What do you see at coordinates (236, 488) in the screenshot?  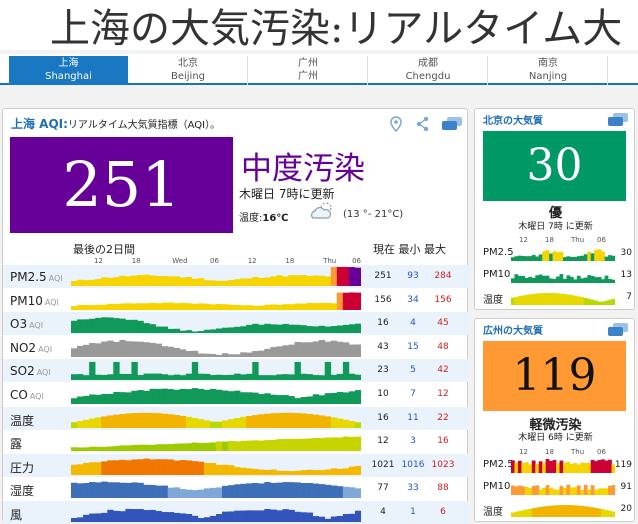 I see `pollutant-row: 湿度 77 33 88` at bounding box center [236, 488].